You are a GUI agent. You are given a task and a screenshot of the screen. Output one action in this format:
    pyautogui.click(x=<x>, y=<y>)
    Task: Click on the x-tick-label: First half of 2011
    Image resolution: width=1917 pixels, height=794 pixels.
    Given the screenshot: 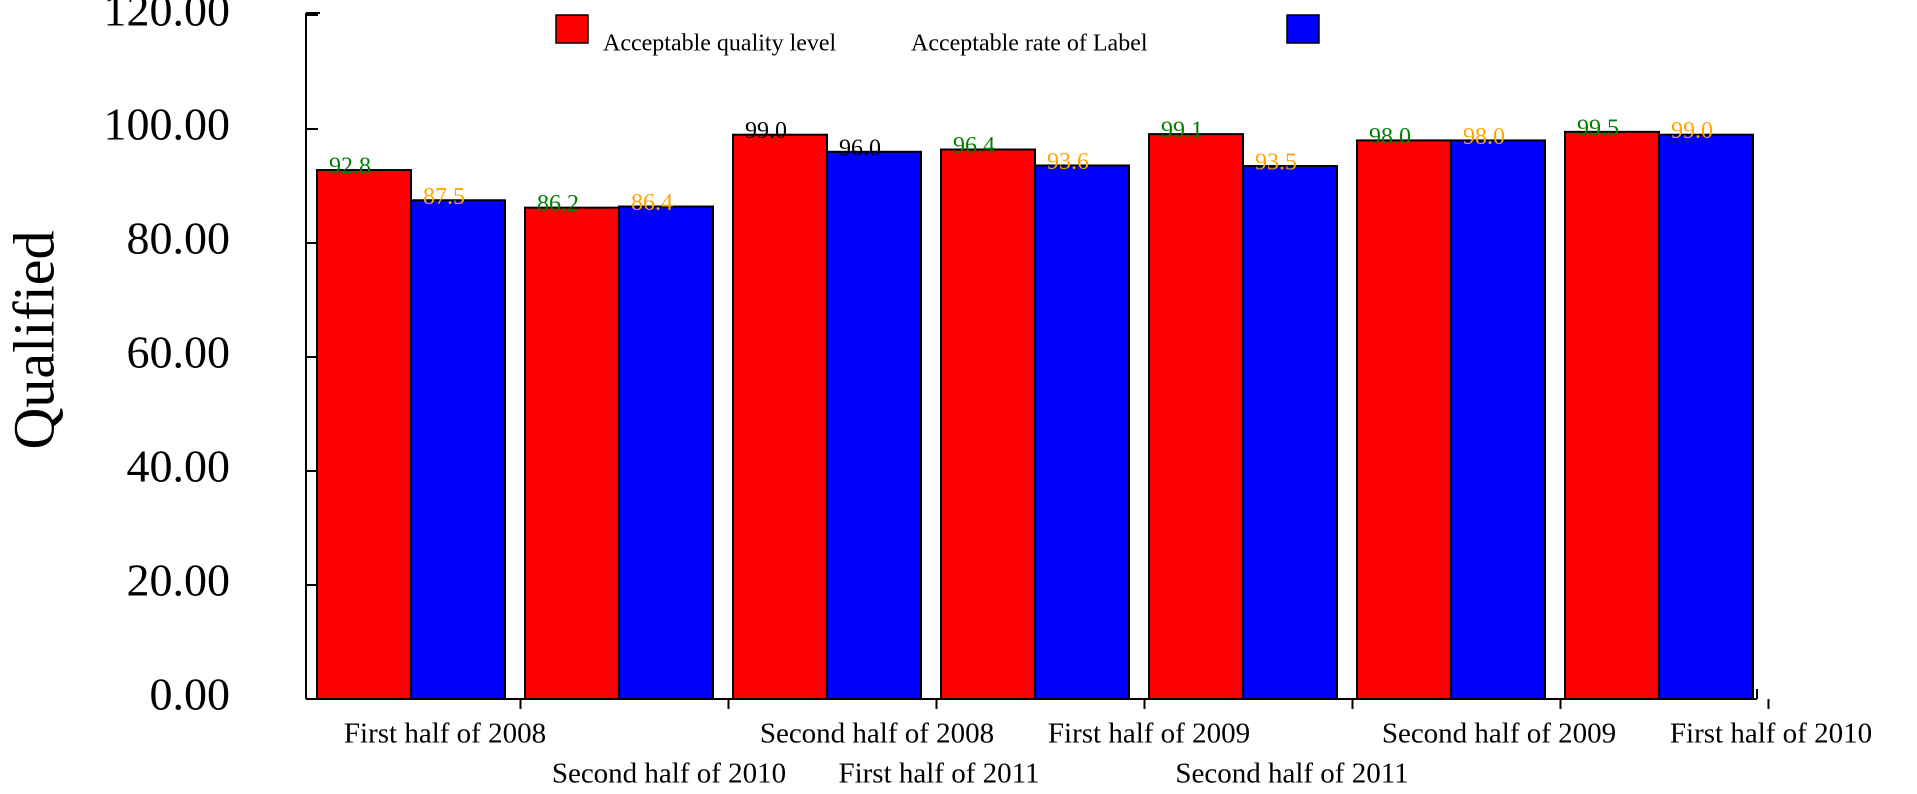 What is the action you would take?
    pyautogui.click(x=938, y=774)
    